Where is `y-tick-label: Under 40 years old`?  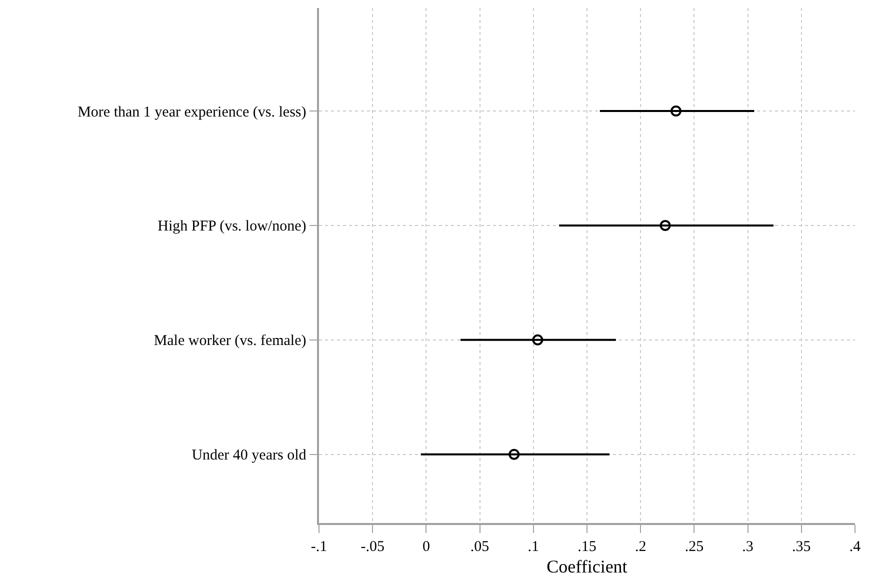 y-tick-label: Under 40 years old is located at coordinates (249, 456).